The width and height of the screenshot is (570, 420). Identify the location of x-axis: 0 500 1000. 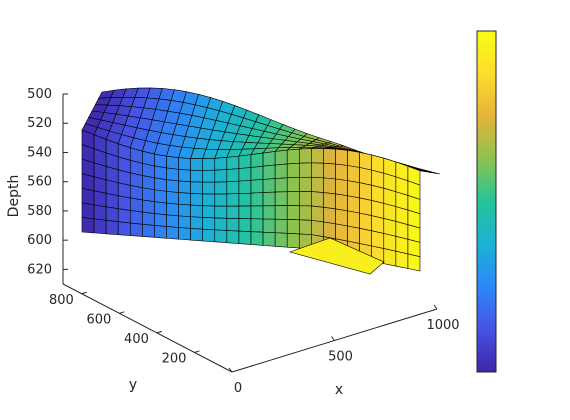
(344, 350).